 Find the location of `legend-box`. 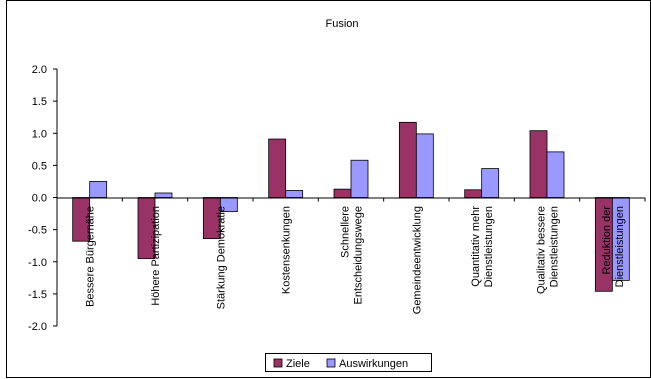

legend-box is located at coordinates (348, 362).